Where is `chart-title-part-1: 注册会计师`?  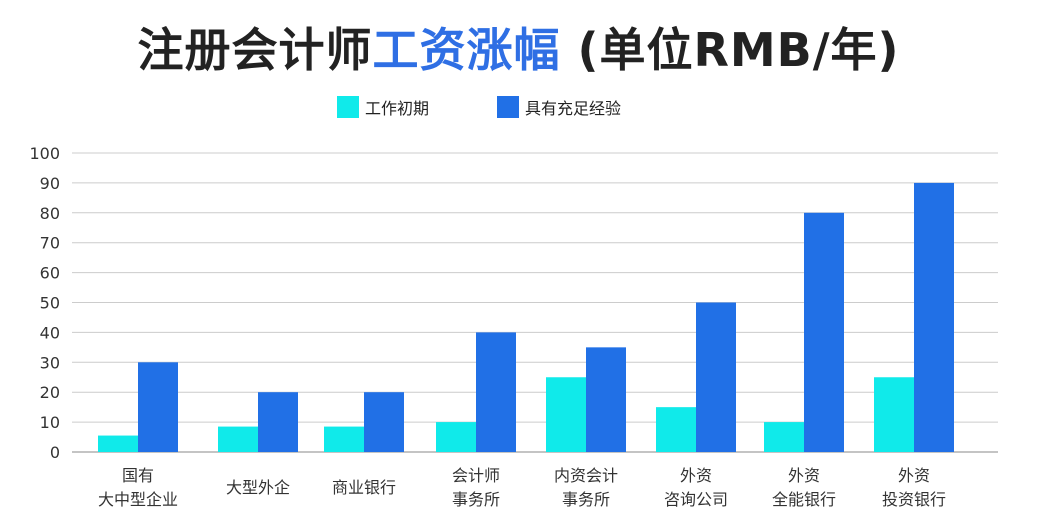
chart-title-part-1: 注册会计师 is located at coordinates (255, 50).